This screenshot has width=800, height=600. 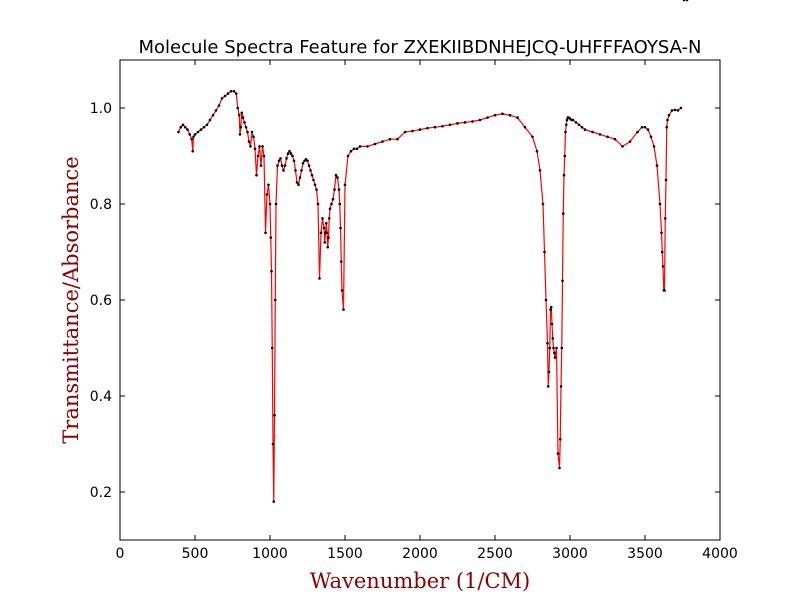 What do you see at coordinates (720, 554) in the screenshot?
I see `x-tick-label: 4000` at bounding box center [720, 554].